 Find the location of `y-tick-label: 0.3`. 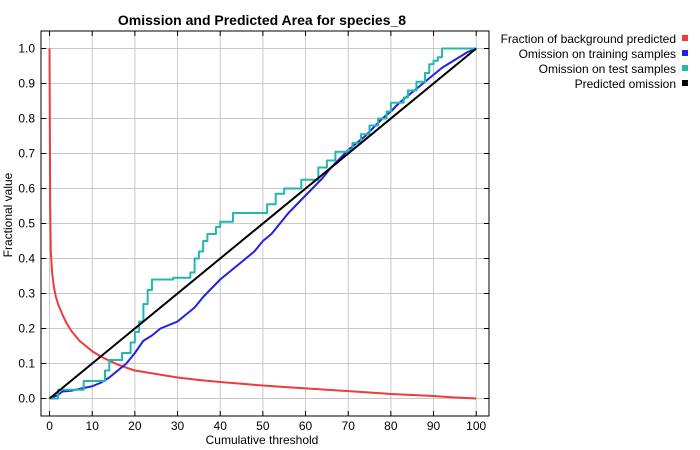

y-tick-label: 0.3 is located at coordinates (26, 294).